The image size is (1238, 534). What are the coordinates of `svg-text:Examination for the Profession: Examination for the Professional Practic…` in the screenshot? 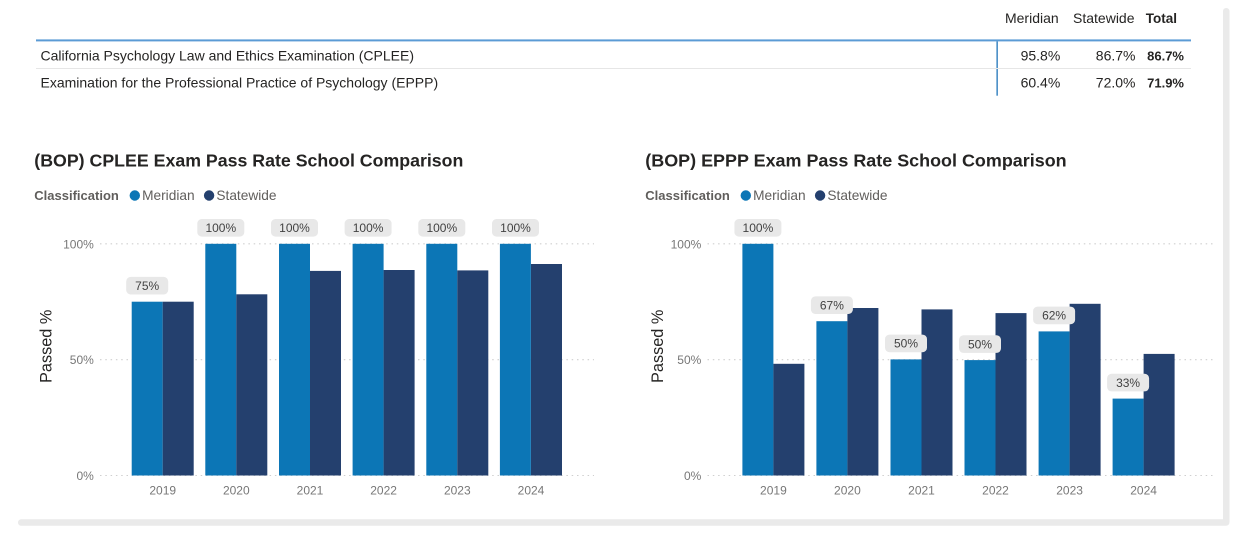 It's located at (240, 82).